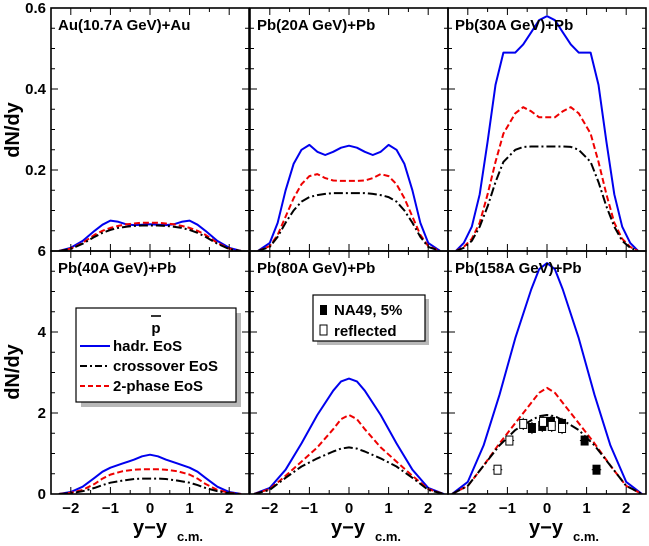 This screenshot has width=649, height=546. What do you see at coordinates (35, 8) in the screenshot?
I see `y-tick-label-top-left-2: 0.6` at bounding box center [35, 8].